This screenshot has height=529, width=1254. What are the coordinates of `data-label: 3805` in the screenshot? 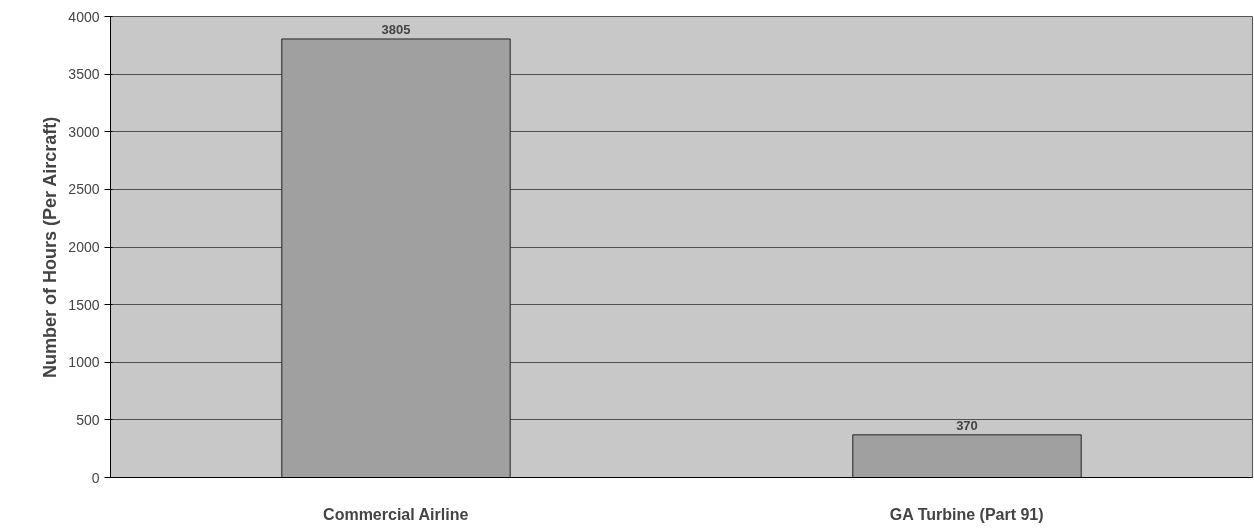 It's located at (396, 29).